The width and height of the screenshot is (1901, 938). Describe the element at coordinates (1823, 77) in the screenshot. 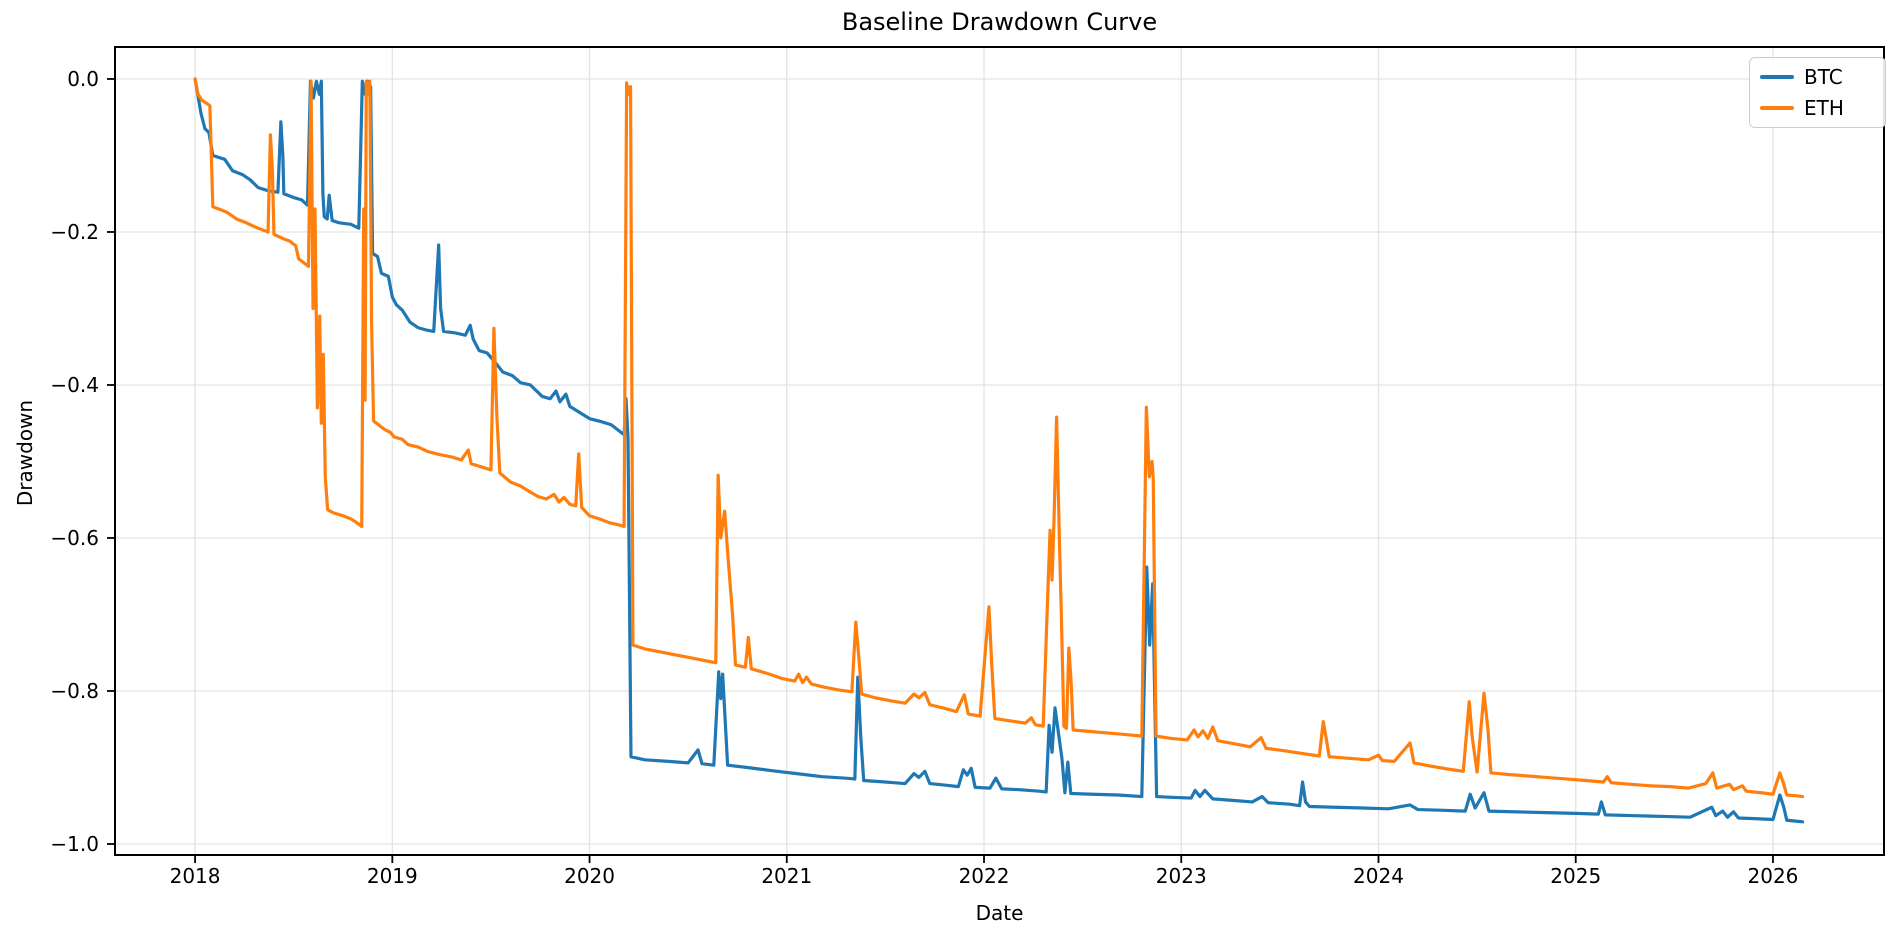

I see `legend-label-btc: BTC` at that location.